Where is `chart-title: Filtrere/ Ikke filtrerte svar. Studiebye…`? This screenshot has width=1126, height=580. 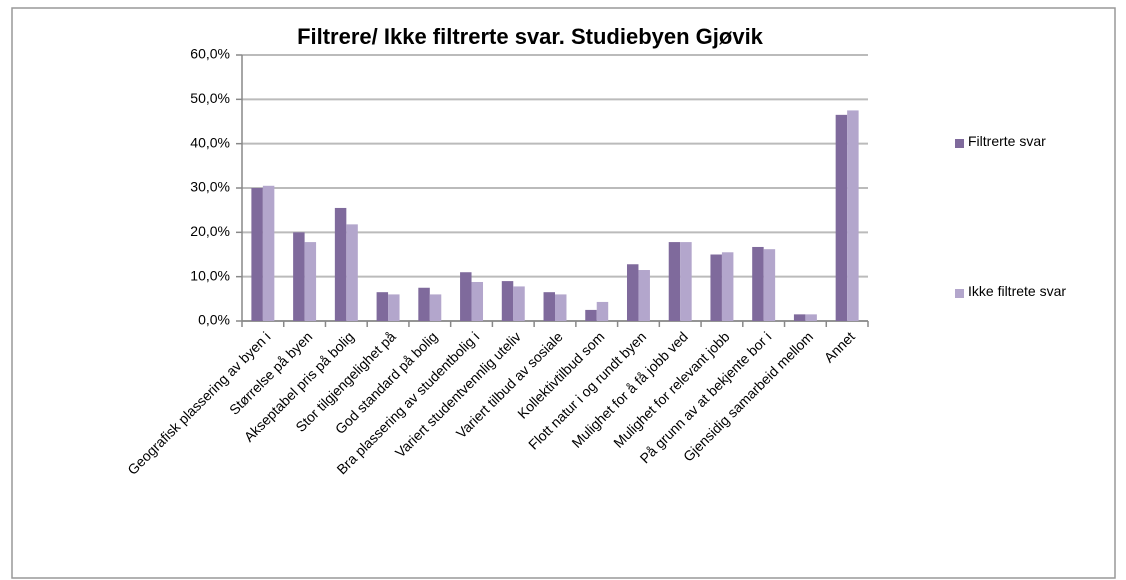
chart-title: Filtrere/ Ikke filtrerte svar. Studiebye… is located at coordinates (530, 36).